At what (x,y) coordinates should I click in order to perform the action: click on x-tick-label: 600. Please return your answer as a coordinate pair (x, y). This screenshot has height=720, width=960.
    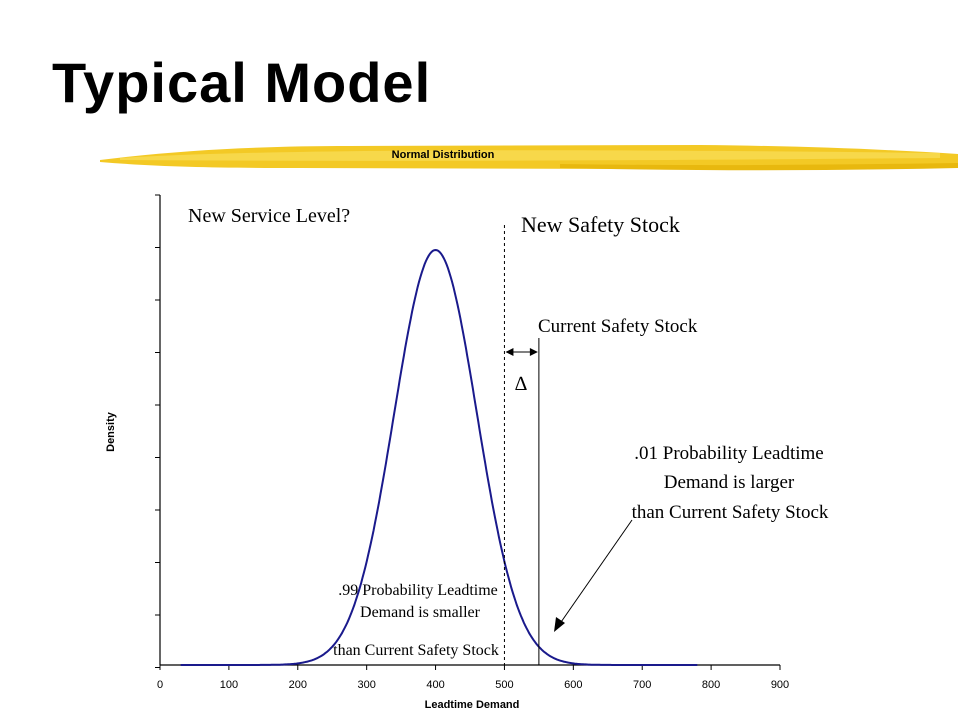
    Looking at the image, I should click on (573, 685).